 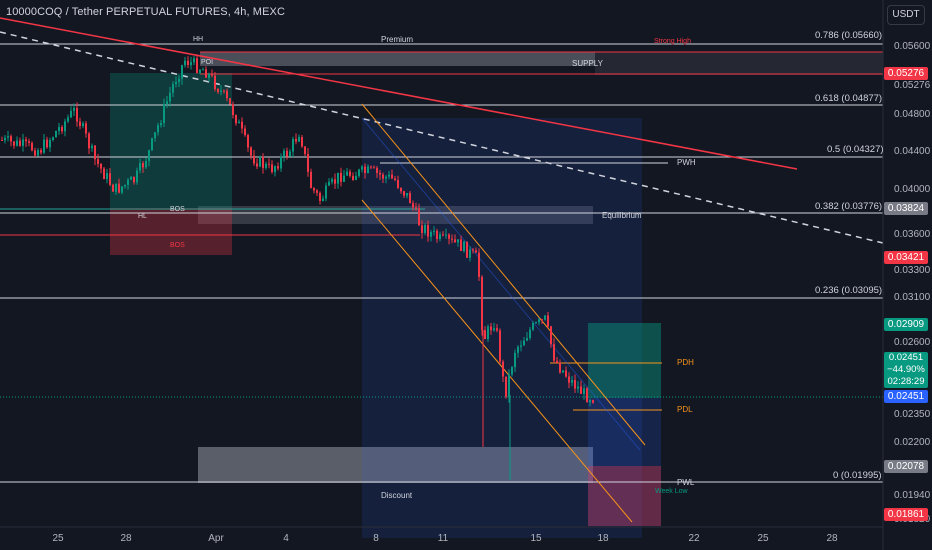 I want to click on long-stop-zone, so click(x=624, y=462).